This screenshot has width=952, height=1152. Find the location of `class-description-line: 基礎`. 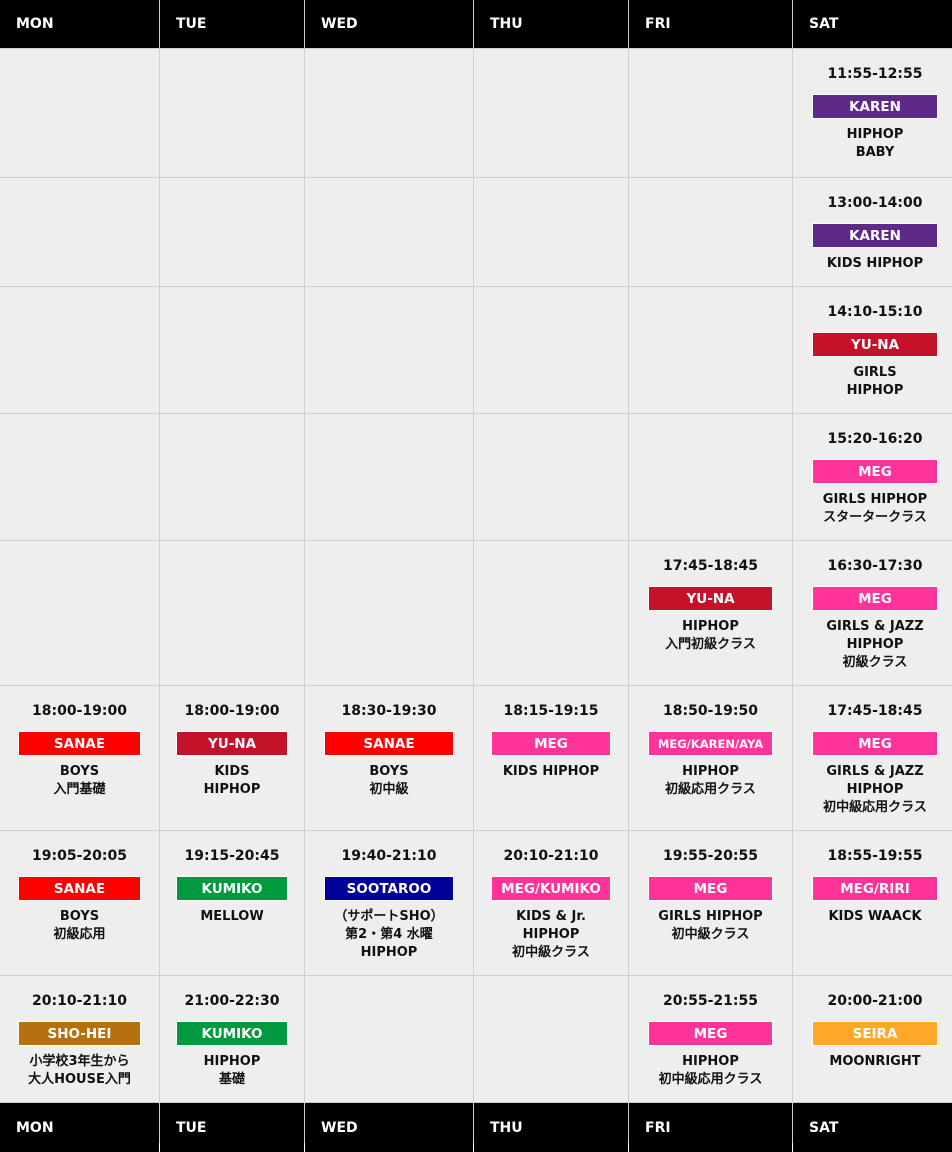

class-description-line: 基礎 is located at coordinates (231, 1079).